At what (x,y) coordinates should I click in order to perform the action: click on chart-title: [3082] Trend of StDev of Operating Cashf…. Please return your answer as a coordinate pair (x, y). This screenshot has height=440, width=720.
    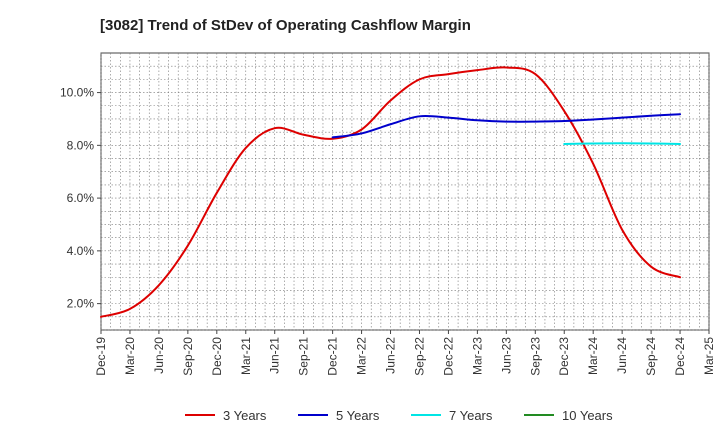
    Looking at the image, I should click on (285, 25).